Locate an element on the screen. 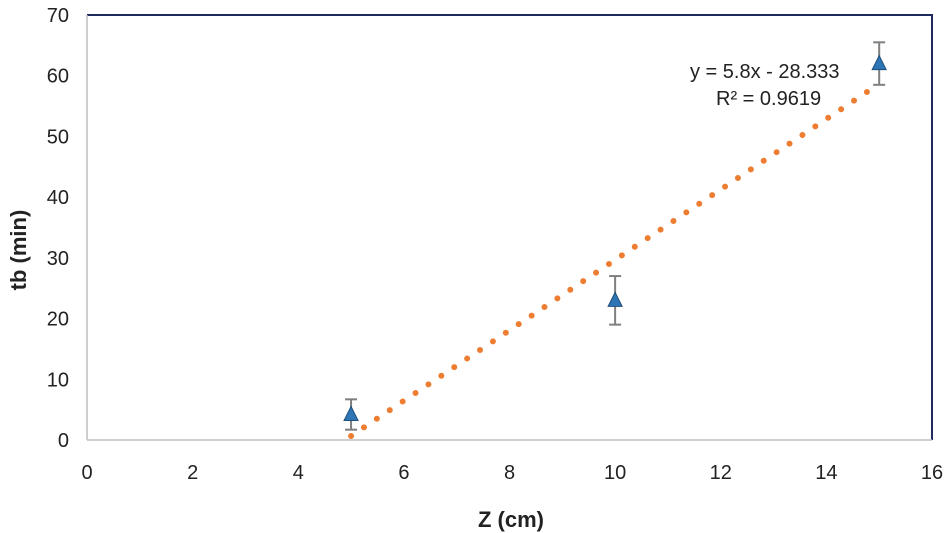 This screenshot has height=533, width=950. y-tick-label: 20 is located at coordinates (58, 320).